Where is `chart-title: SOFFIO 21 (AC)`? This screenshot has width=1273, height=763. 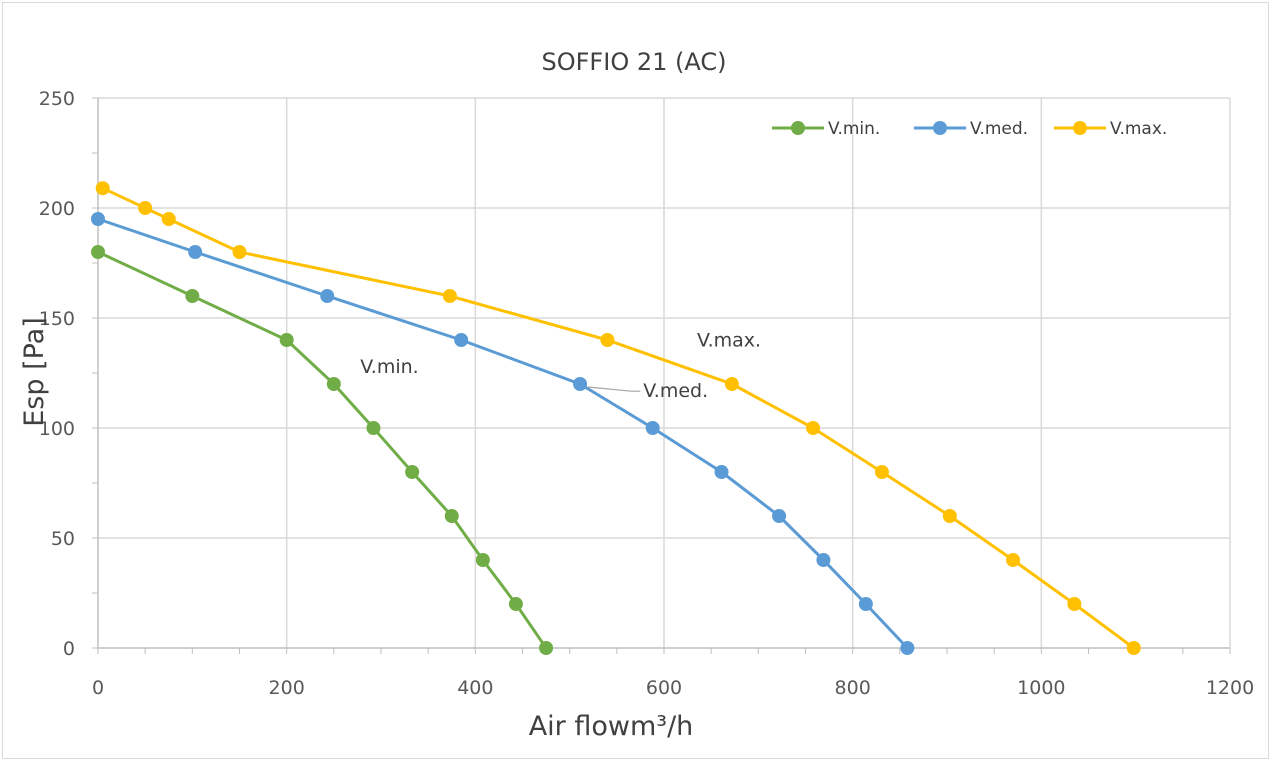 chart-title: SOFFIO 21 (AC) is located at coordinates (634, 62).